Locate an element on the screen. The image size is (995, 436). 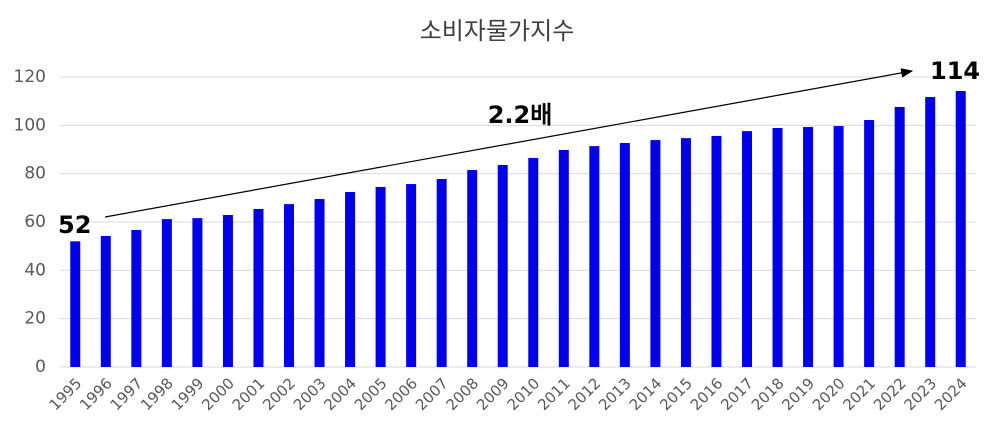
x-tick-label: 2023 is located at coordinates (920, 394).